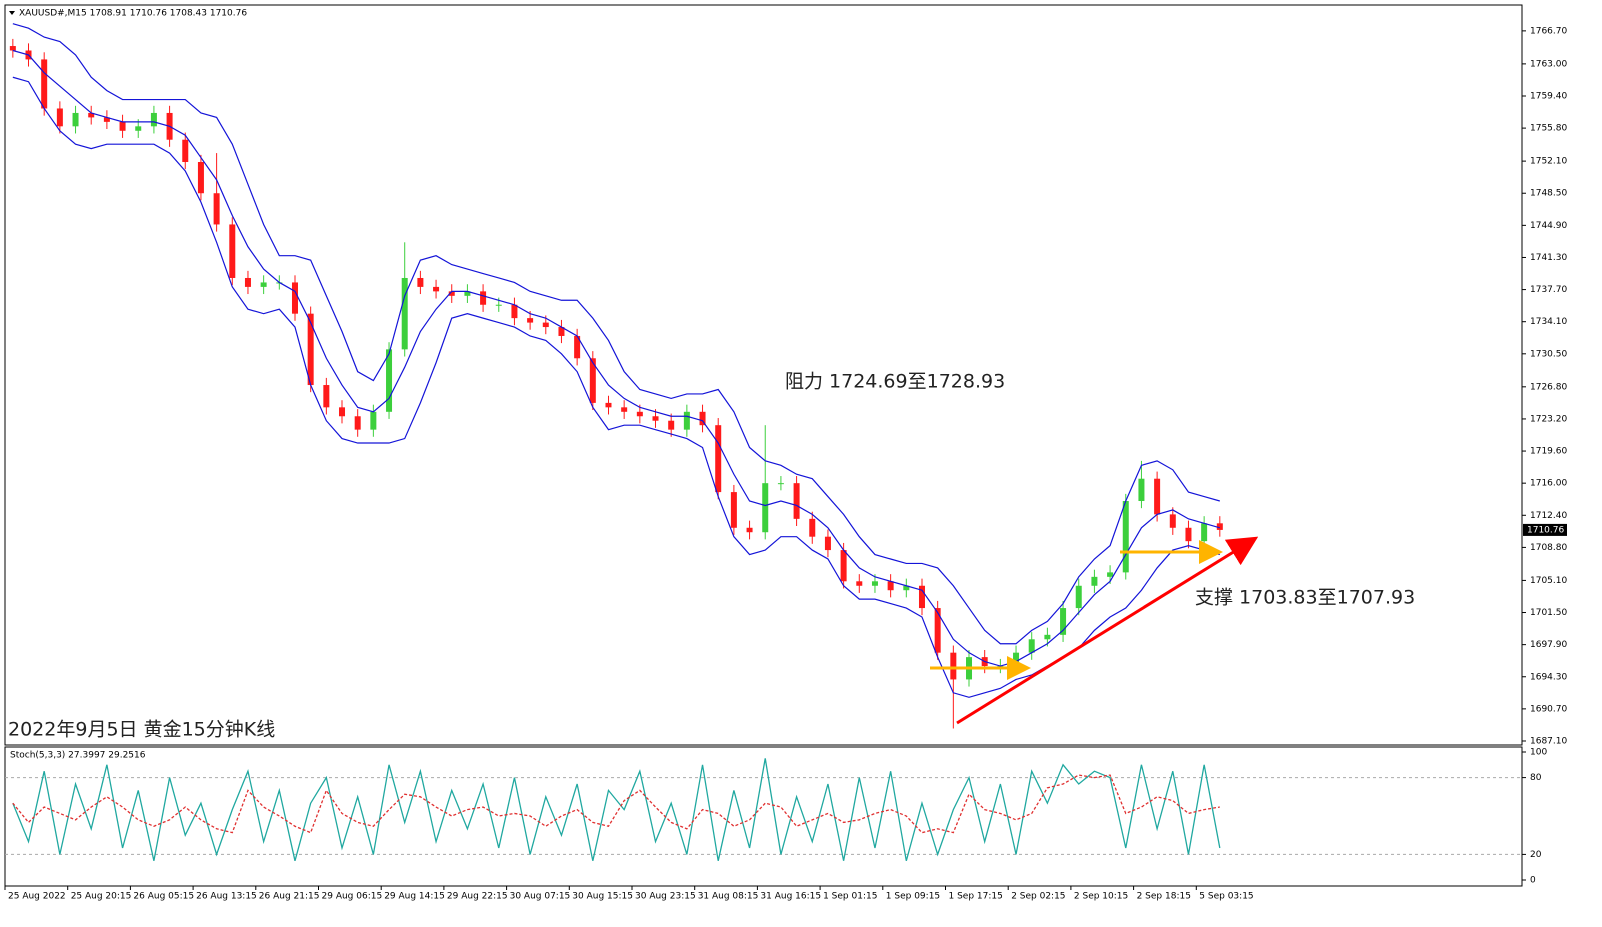 The width and height of the screenshot is (1602, 927). Describe the element at coordinates (602, 897) in the screenshot. I see `x-tick-label: 30 Aug 15:15` at that location.